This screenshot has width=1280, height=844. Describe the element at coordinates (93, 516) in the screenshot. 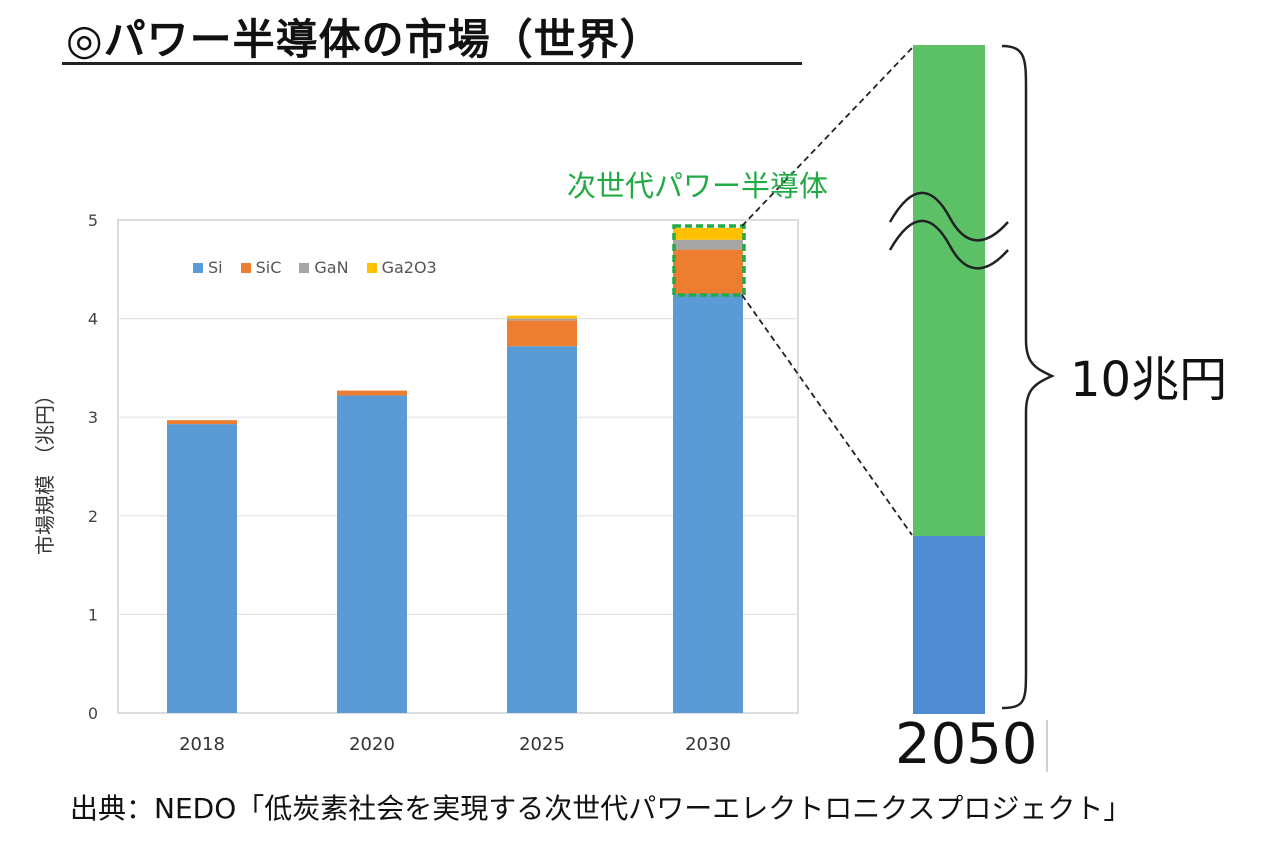

I see `y-tick-label: 2` at that location.